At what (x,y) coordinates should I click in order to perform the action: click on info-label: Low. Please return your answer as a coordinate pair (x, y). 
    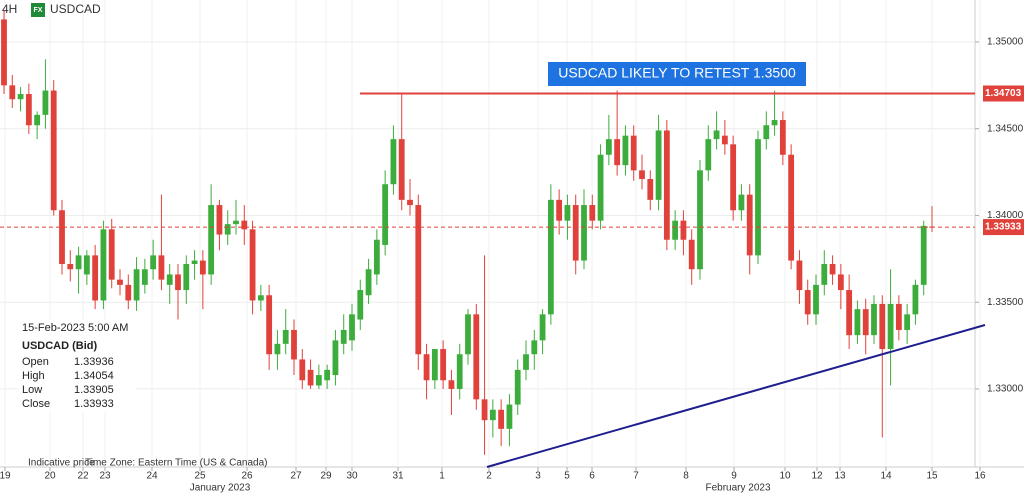
    Looking at the image, I should click on (32, 390).